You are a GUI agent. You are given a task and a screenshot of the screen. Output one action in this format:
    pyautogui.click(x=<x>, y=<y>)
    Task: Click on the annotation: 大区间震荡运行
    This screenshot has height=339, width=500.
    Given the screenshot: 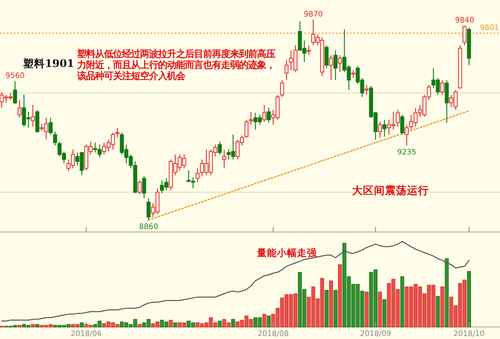 What is the action you would take?
    pyautogui.click(x=390, y=190)
    